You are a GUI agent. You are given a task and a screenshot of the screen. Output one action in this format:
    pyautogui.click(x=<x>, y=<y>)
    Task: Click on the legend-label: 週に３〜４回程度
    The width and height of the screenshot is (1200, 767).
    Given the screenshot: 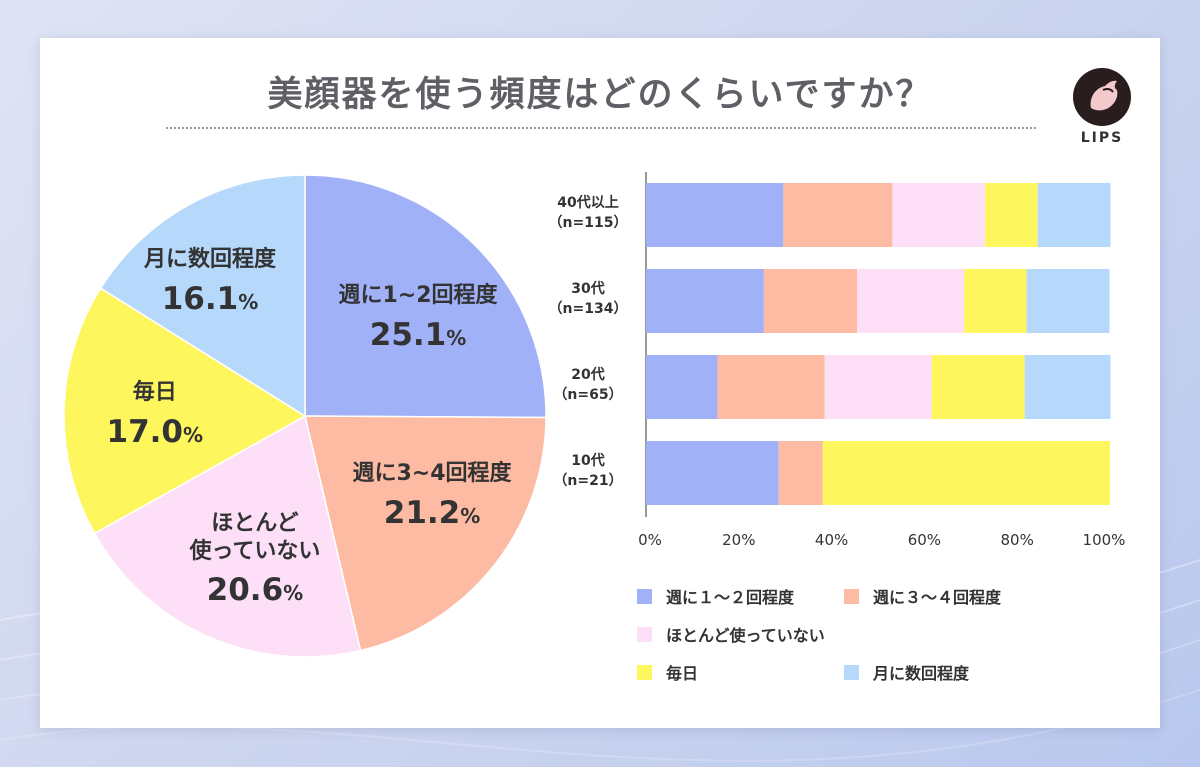 What is the action you would take?
    pyautogui.click(x=937, y=597)
    